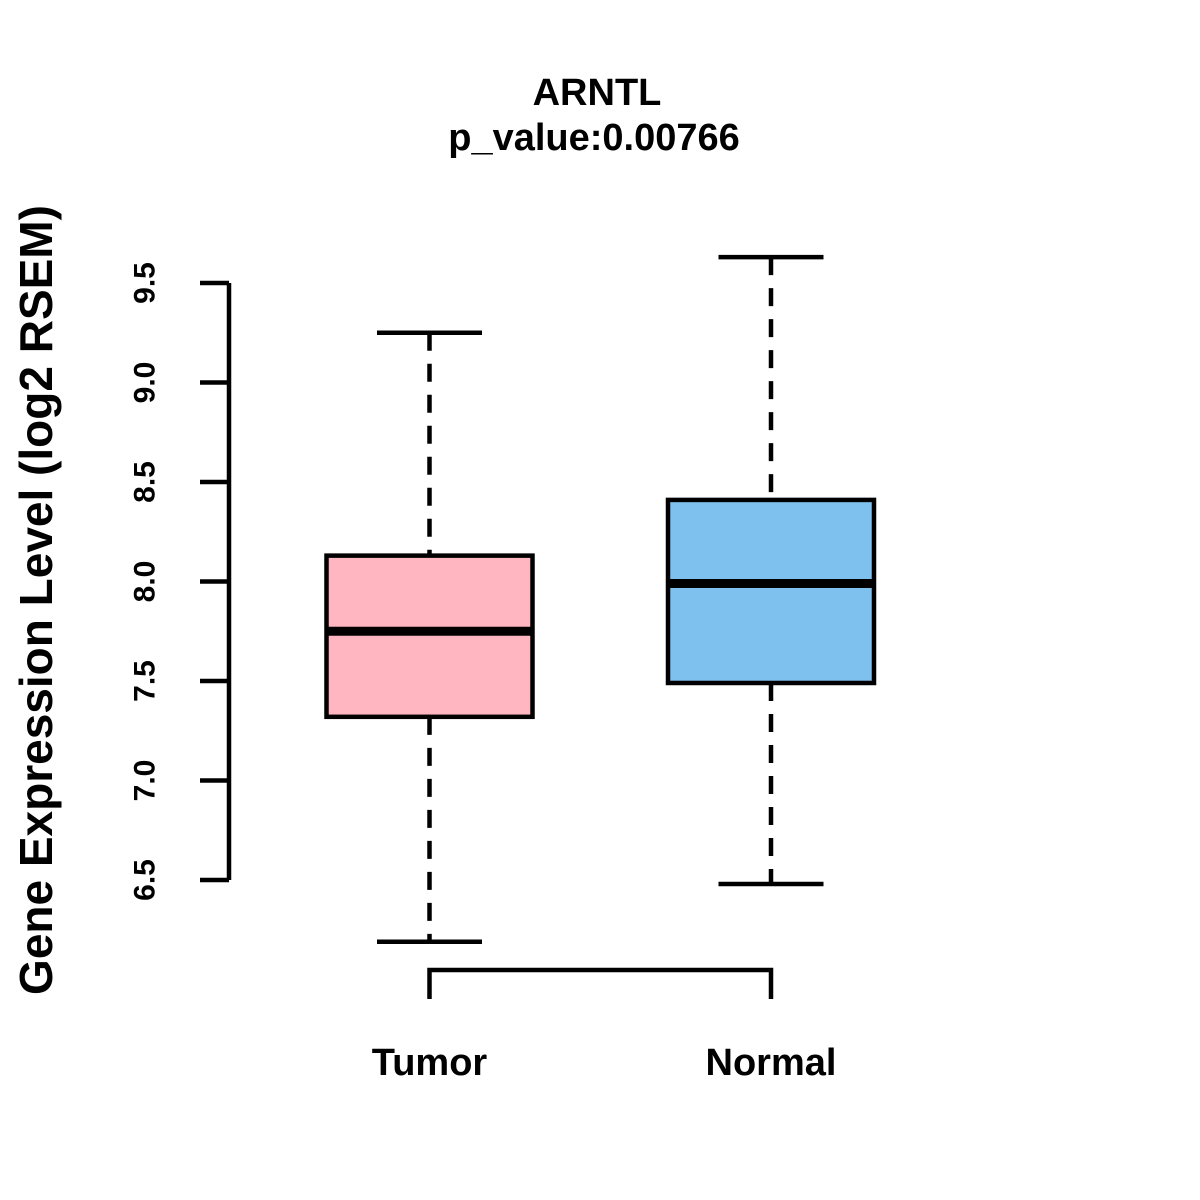 Image resolution: width=1200 pixels, height=1200 pixels. What do you see at coordinates (771, 591) in the screenshot?
I see `iqr-box-normal` at bounding box center [771, 591].